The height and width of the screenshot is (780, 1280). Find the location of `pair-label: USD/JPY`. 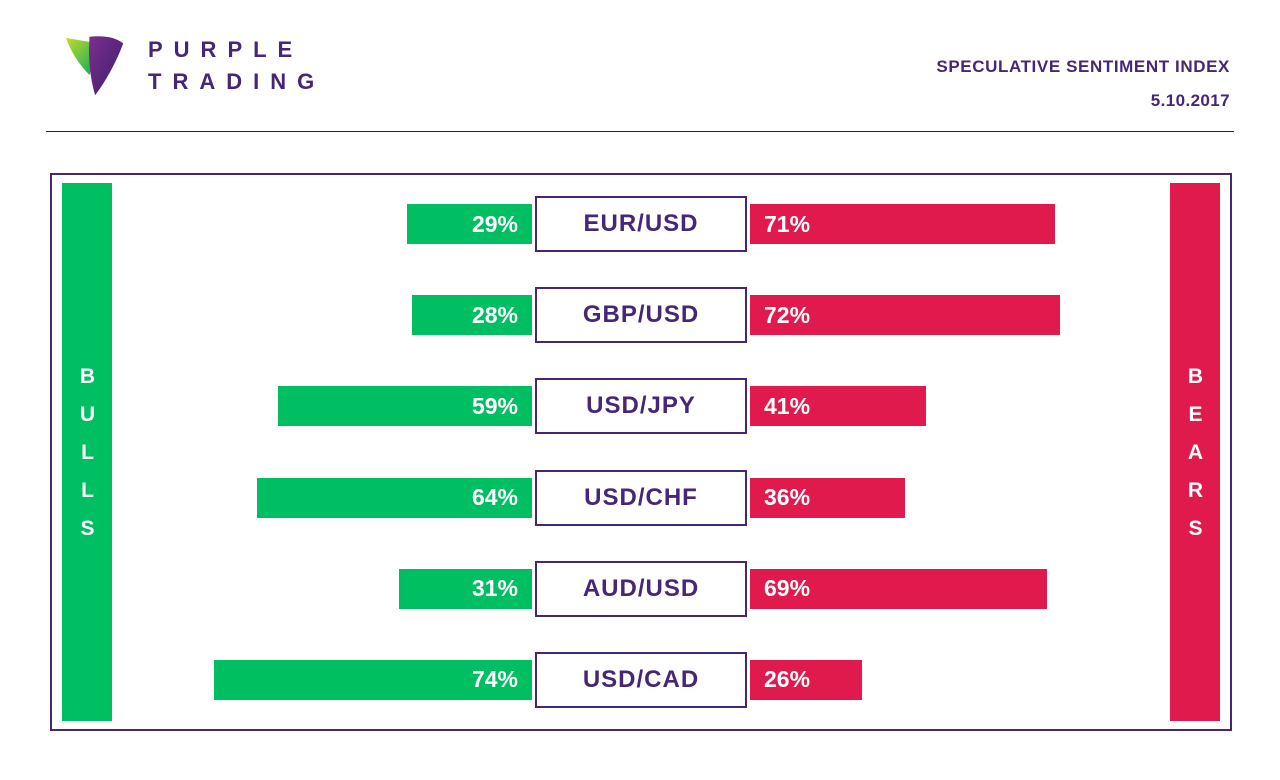

pair-label: USD/JPY is located at coordinates (641, 406).